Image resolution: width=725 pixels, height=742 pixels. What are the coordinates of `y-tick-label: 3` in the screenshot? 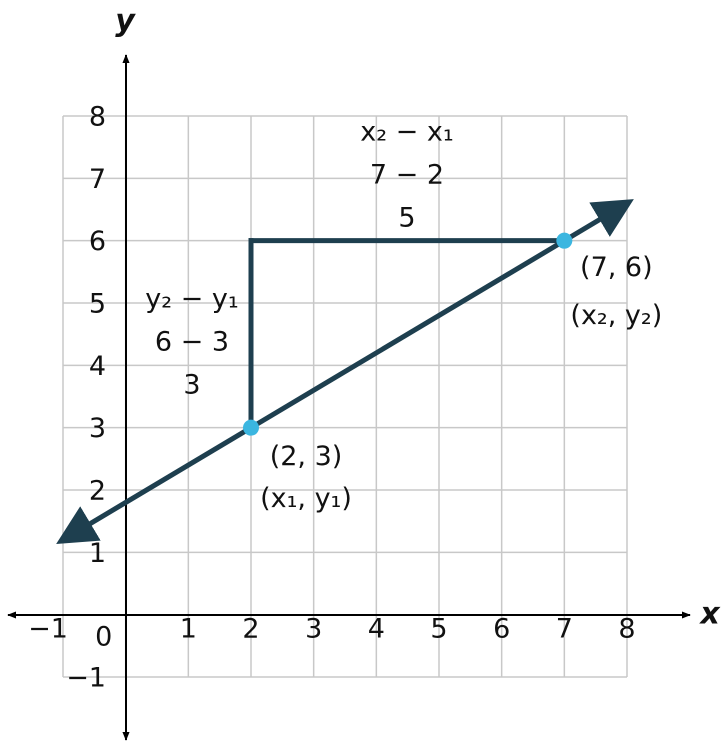 It's located at (97, 428).